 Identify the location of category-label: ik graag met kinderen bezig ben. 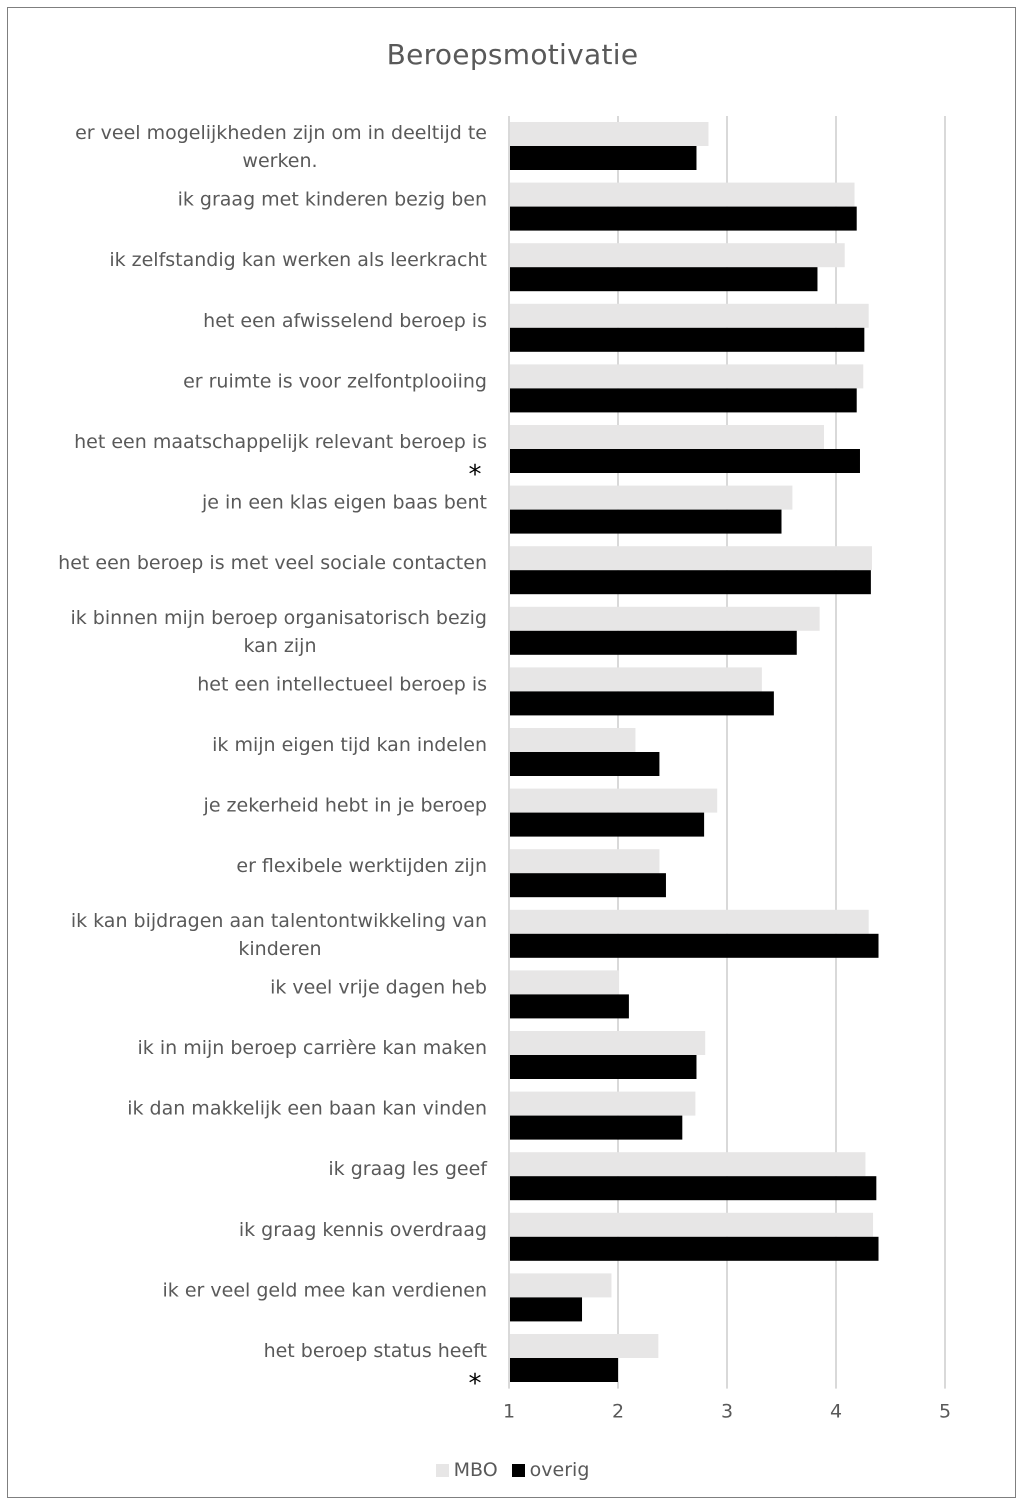
(332, 200).